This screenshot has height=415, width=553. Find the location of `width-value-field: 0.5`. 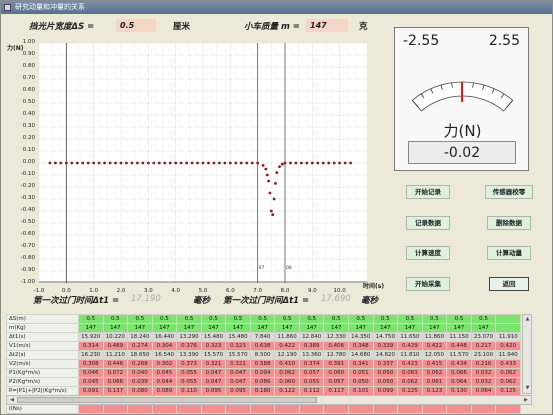

width-value-field: 0.5 is located at coordinates (136, 25).